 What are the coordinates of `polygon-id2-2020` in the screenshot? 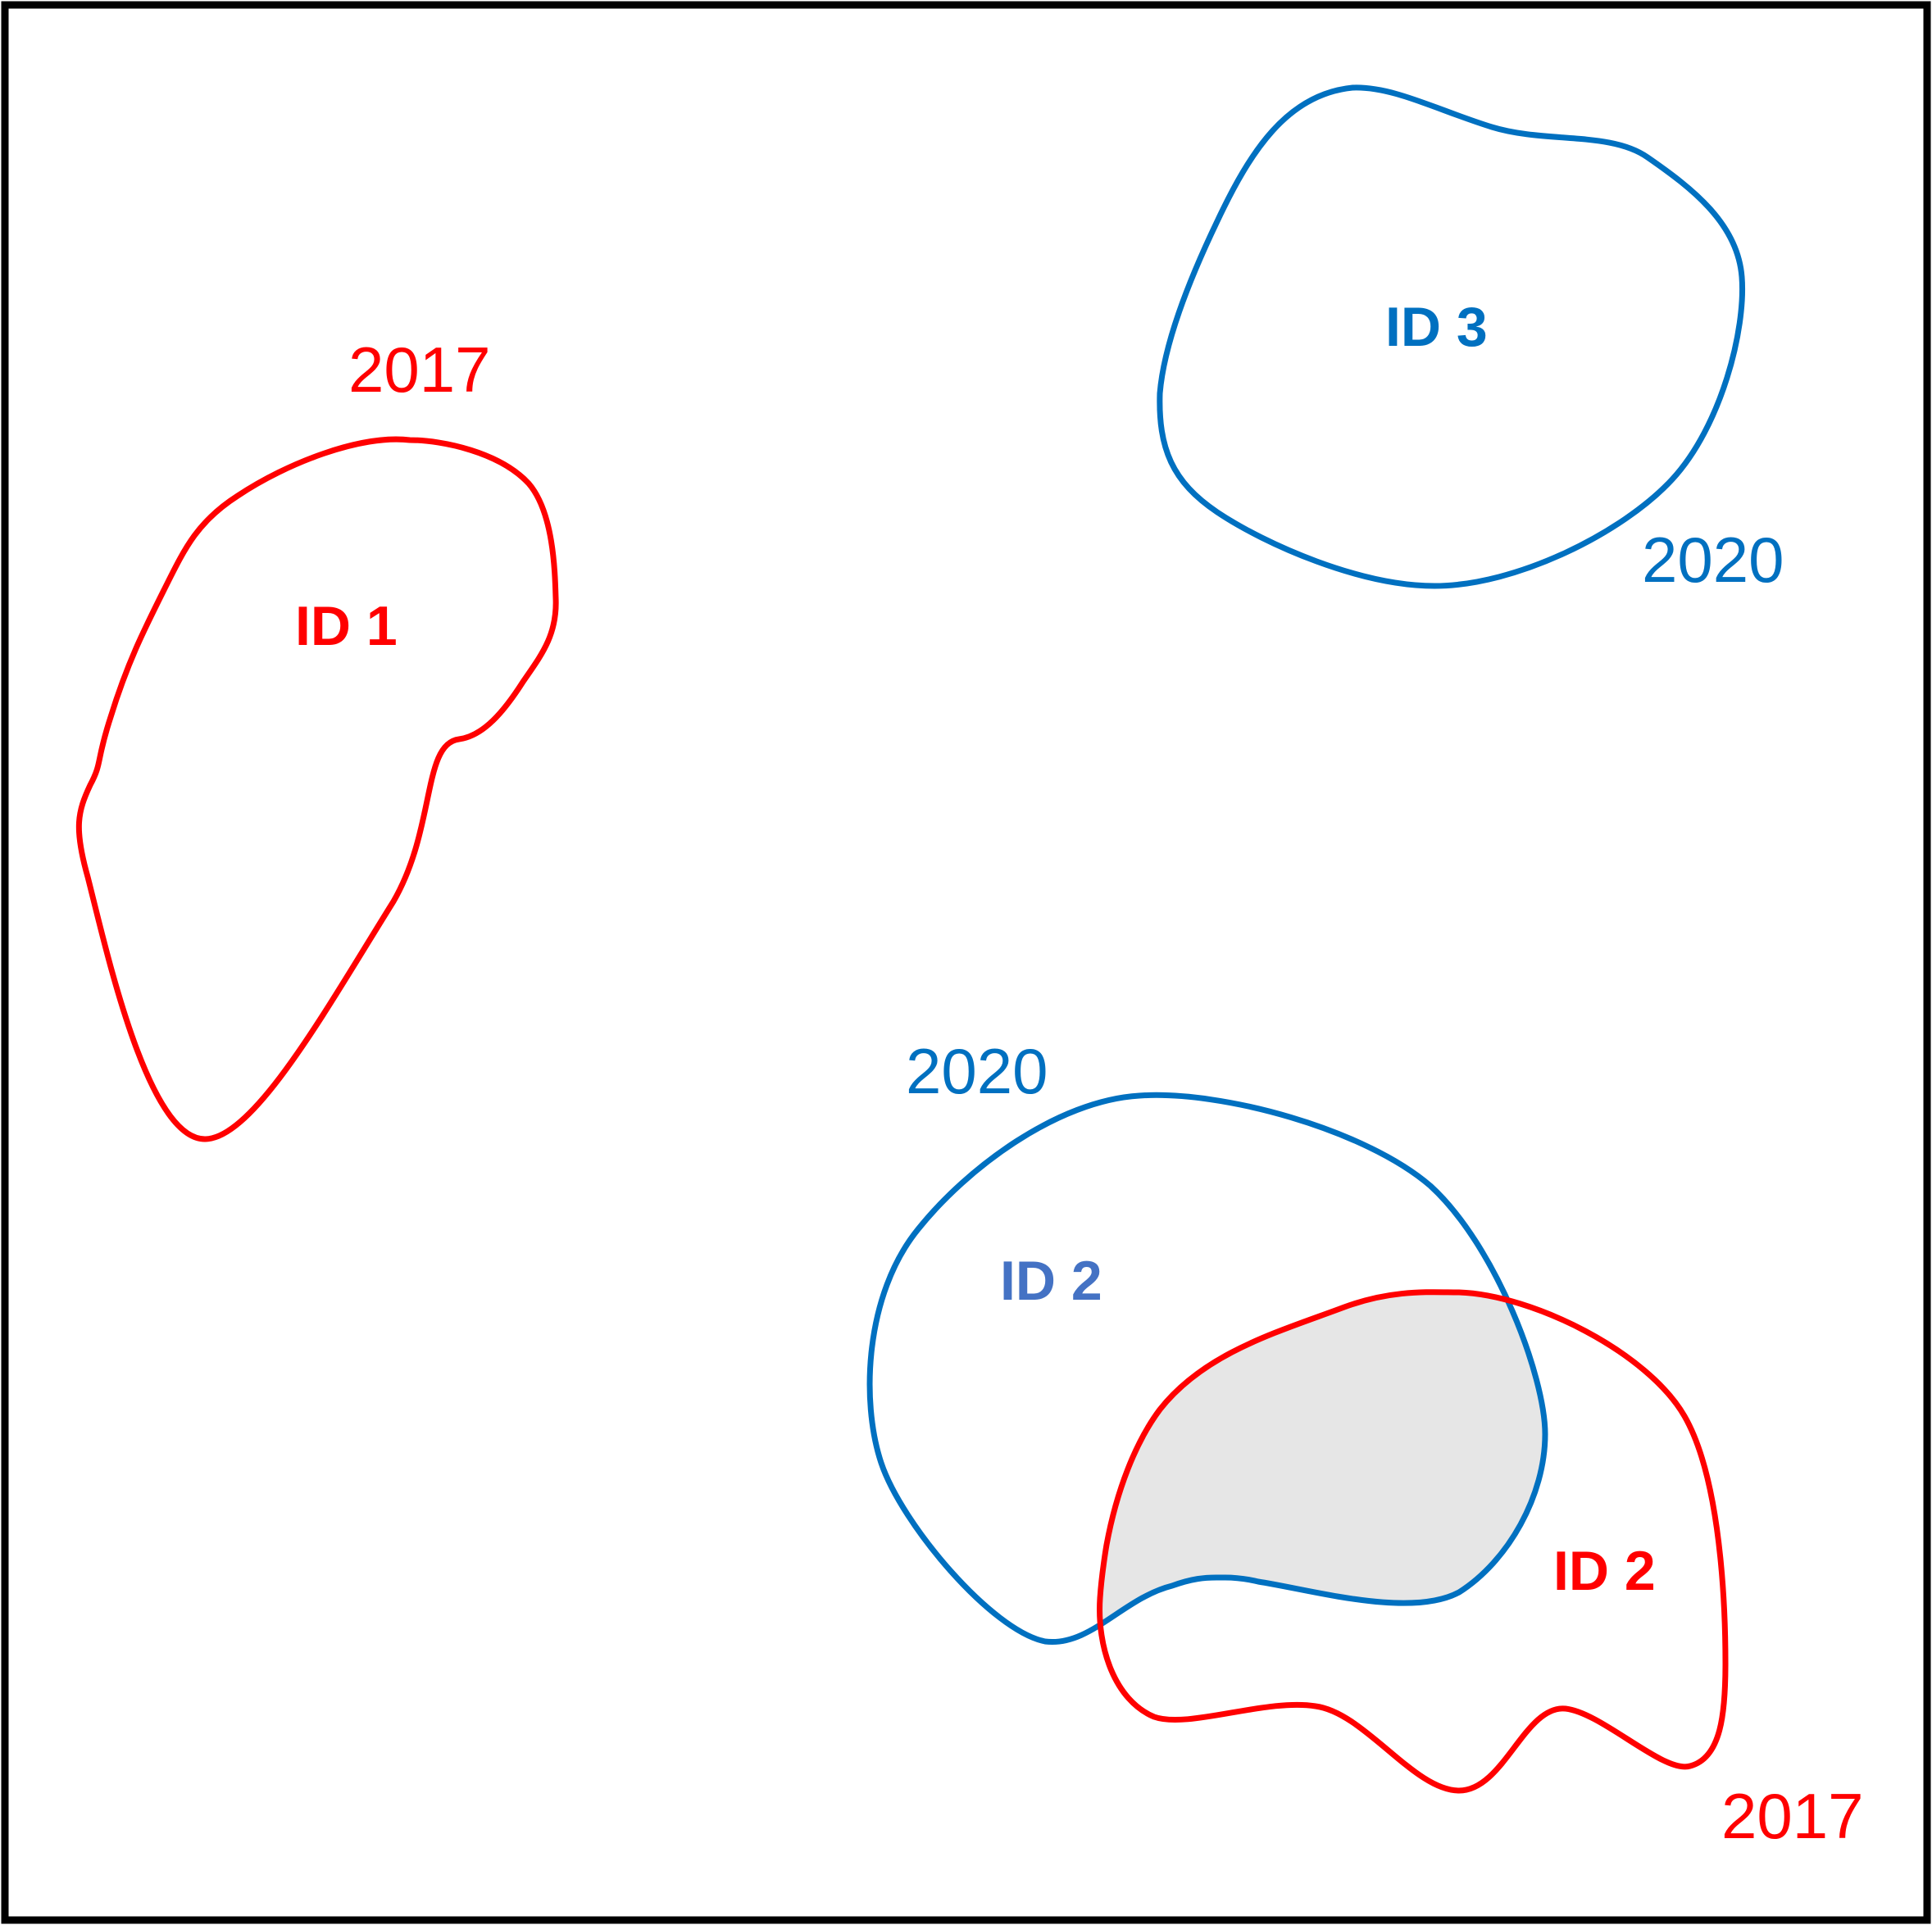 It's located at (1207, 1369).